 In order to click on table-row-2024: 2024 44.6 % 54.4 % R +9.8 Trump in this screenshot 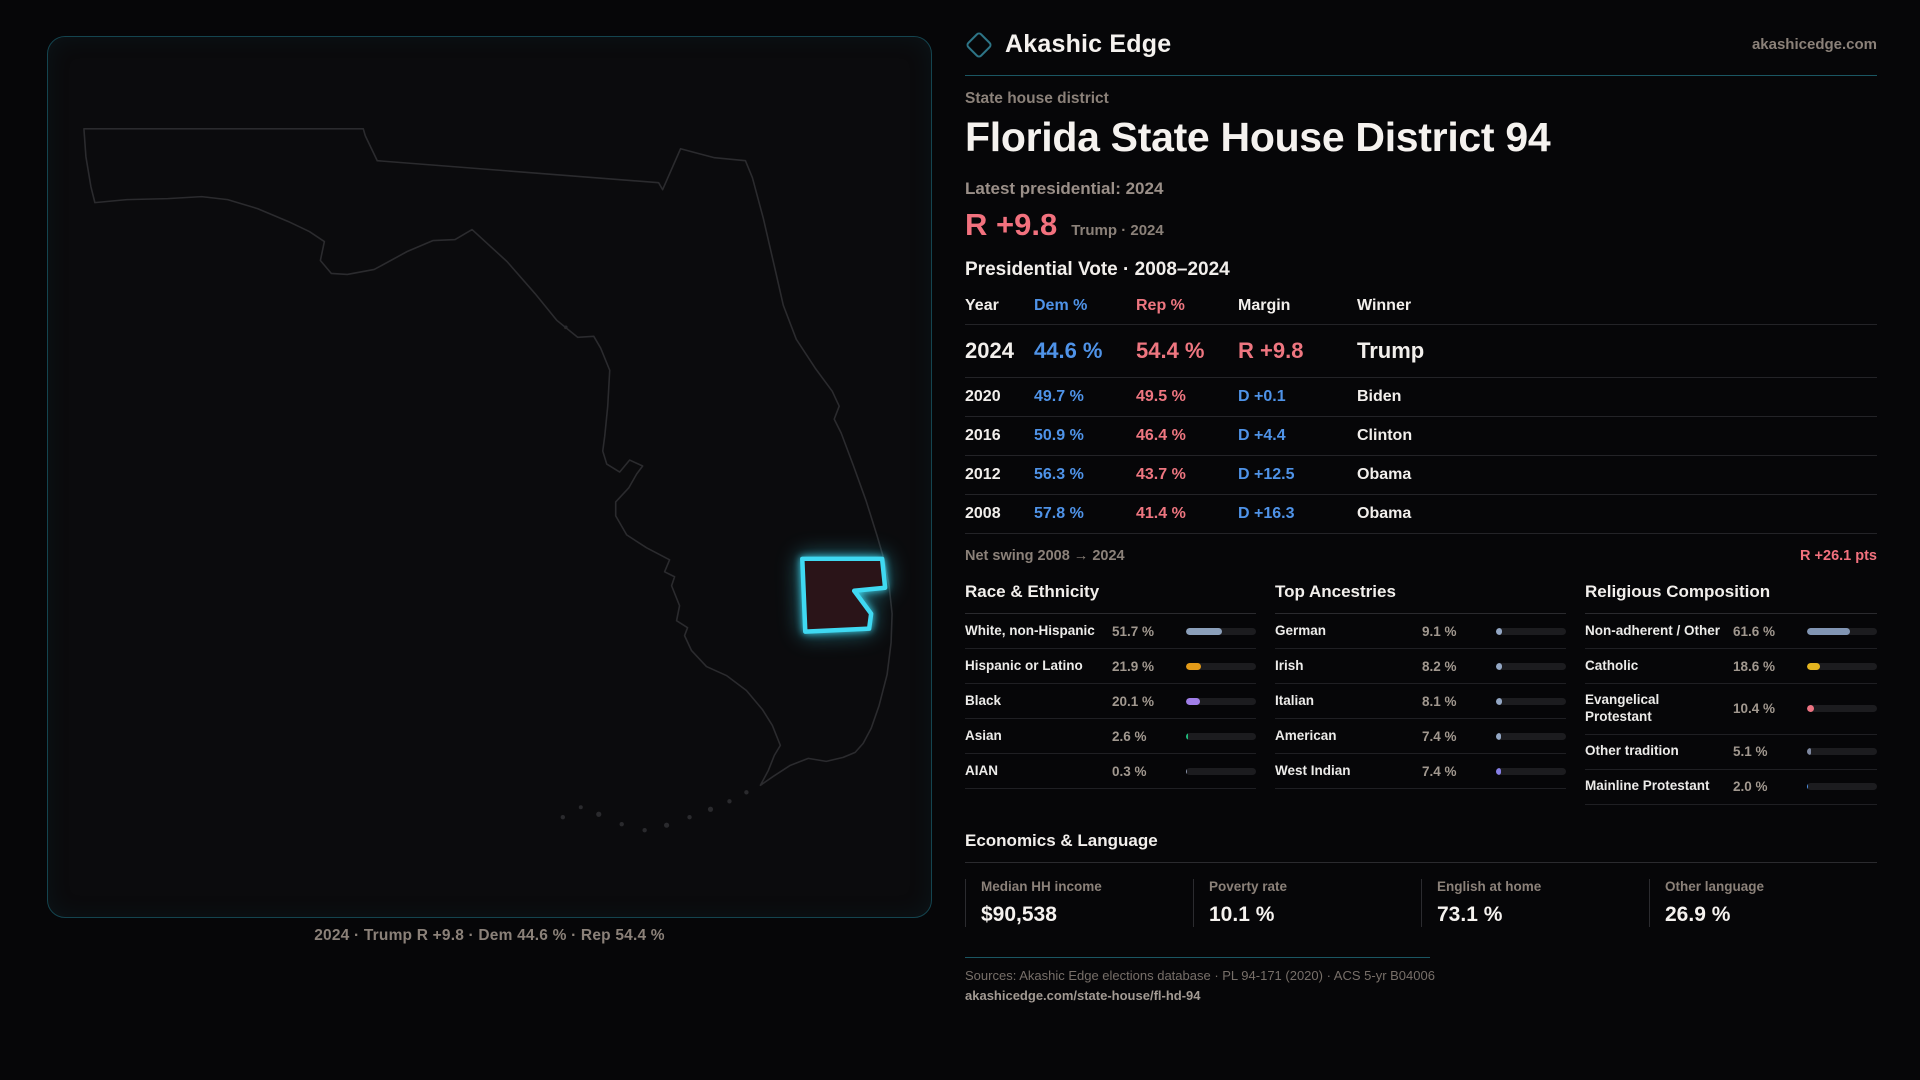, I will do `click(1421, 351)`.